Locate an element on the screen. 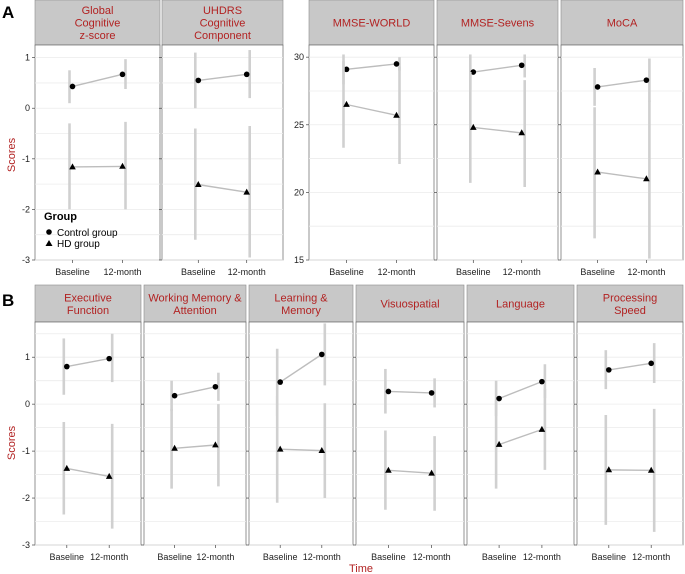 Image resolution: width=685 pixels, height=574 pixels. y-tick-label: 30 is located at coordinates (299, 57).